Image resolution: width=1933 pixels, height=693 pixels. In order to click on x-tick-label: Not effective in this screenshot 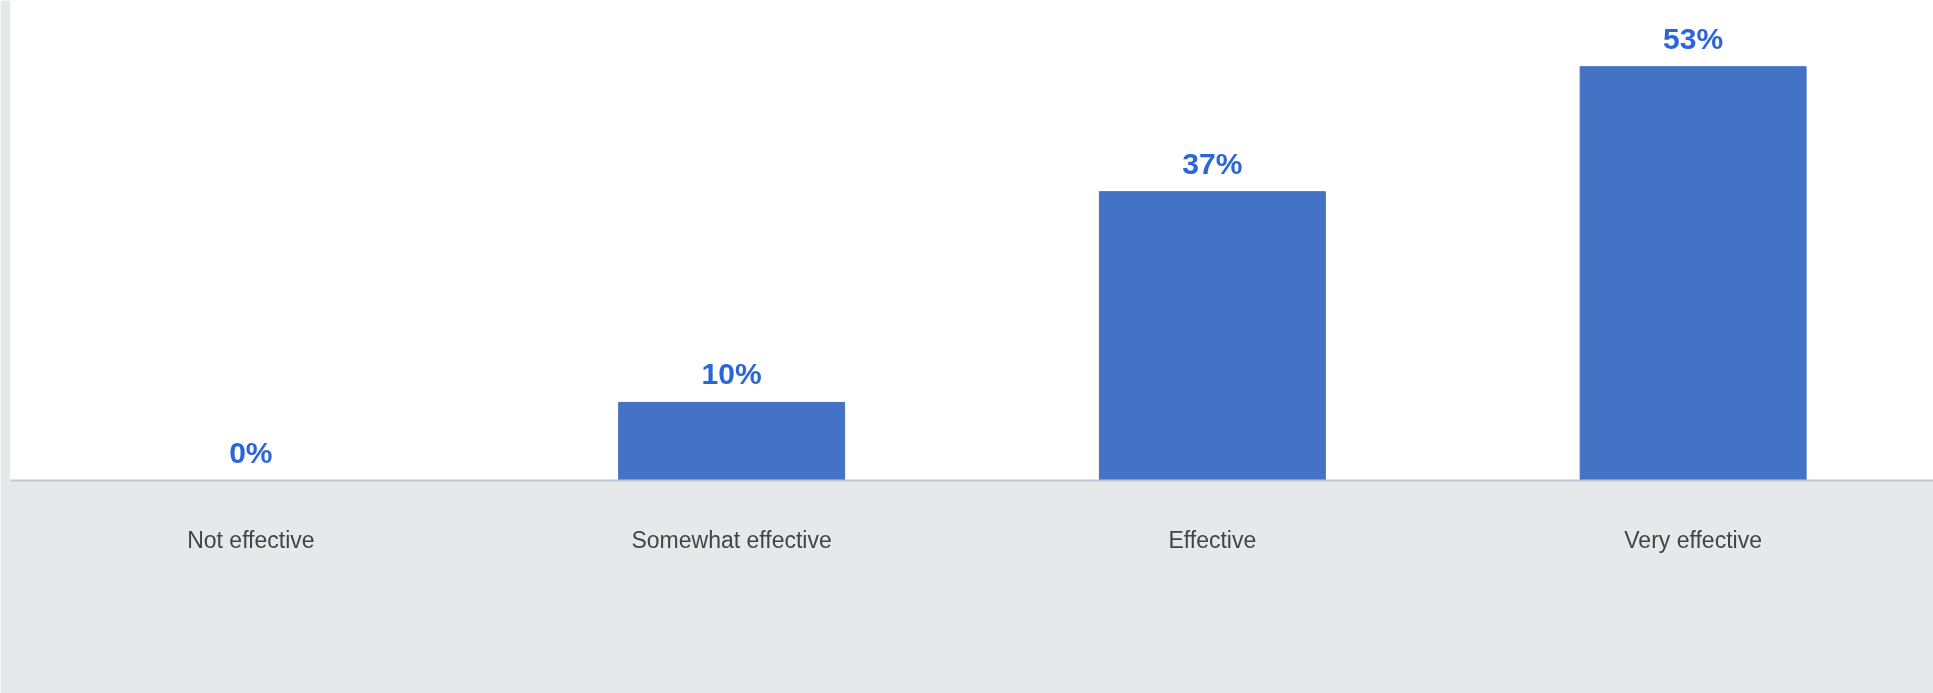, I will do `click(251, 539)`.